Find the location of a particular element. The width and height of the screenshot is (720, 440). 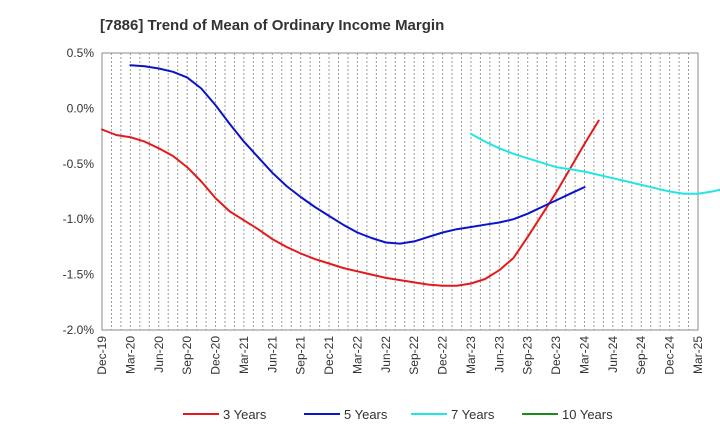

x-tick-label: Mar-24 is located at coordinates (584, 355).